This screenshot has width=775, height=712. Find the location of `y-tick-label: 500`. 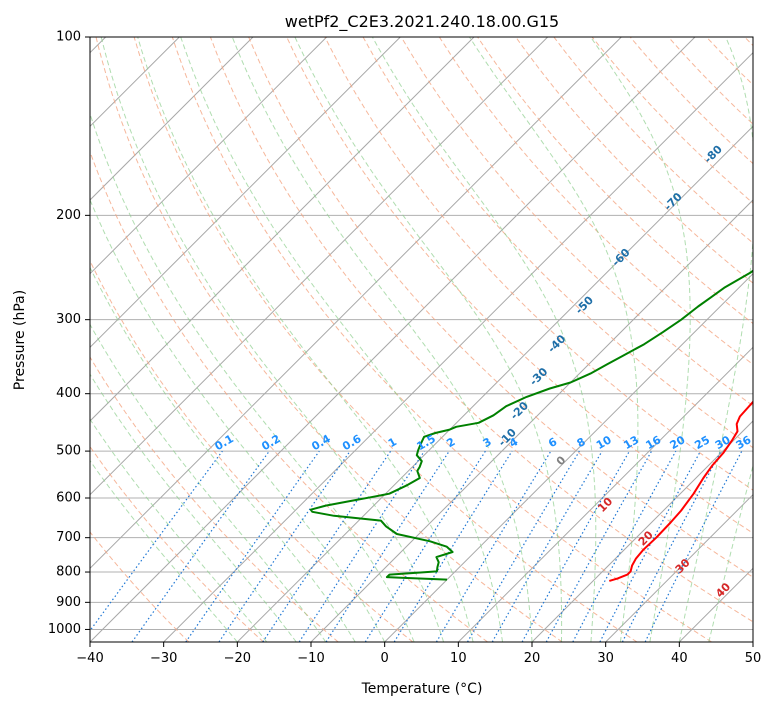

y-tick-label: 500 is located at coordinates (68, 451).